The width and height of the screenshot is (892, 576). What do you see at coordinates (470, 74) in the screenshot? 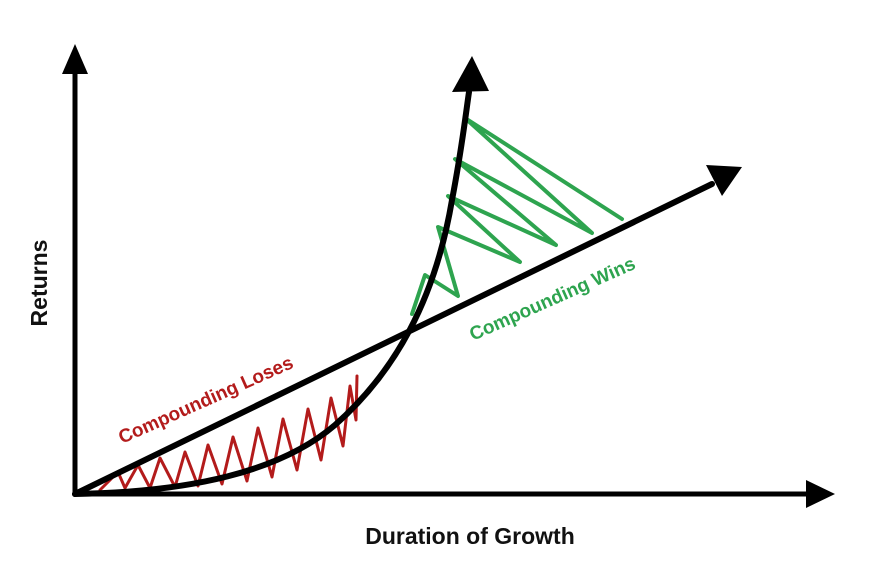
I see `compounding-curve-arrowhead` at bounding box center [470, 74].